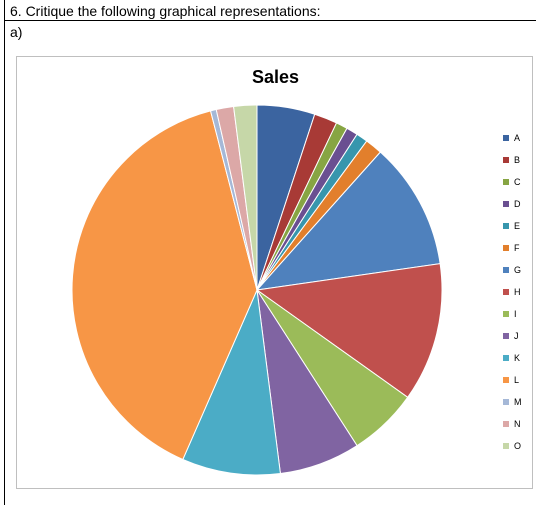  I want to click on legend-label: I, so click(515, 314).